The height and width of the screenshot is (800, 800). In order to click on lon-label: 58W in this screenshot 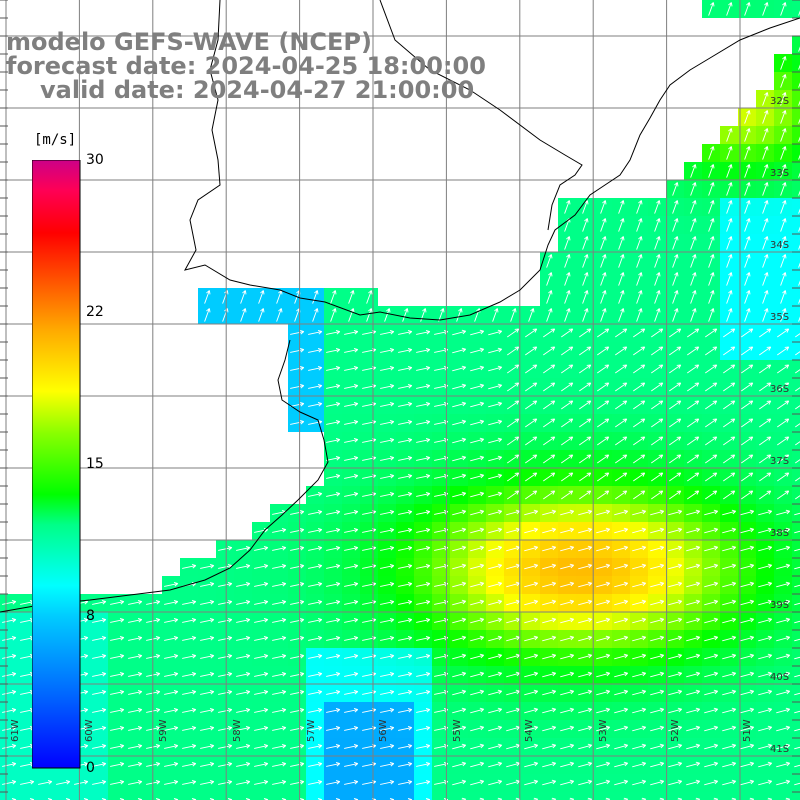, I will do `click(237, 730)`.